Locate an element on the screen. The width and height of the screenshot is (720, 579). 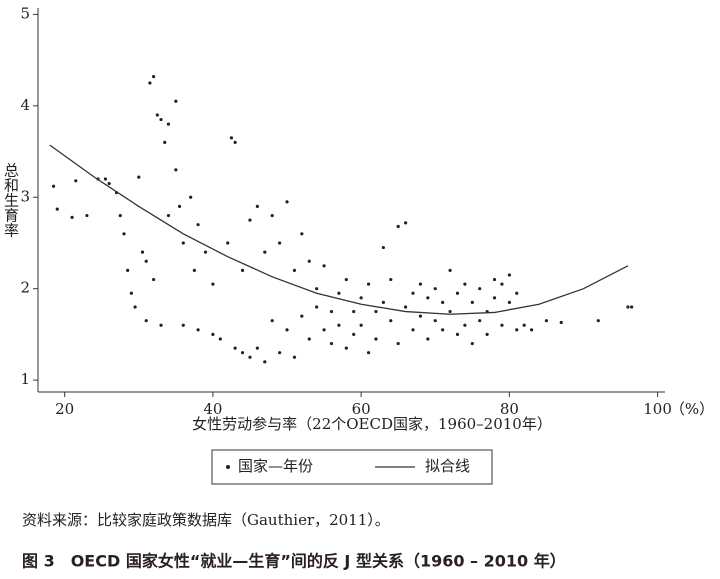
x-tick-label: 20 is located at coordinates (64, 409).